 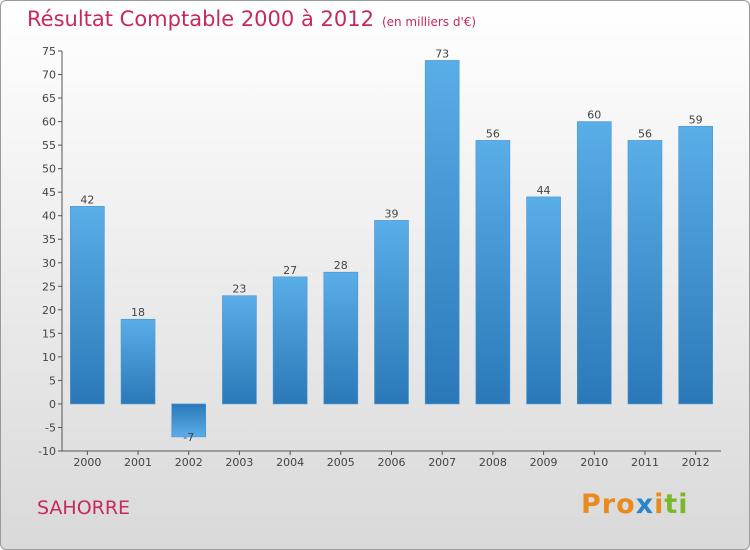 I want to click on y-tick-label: 60, so click(x=49, y=122).